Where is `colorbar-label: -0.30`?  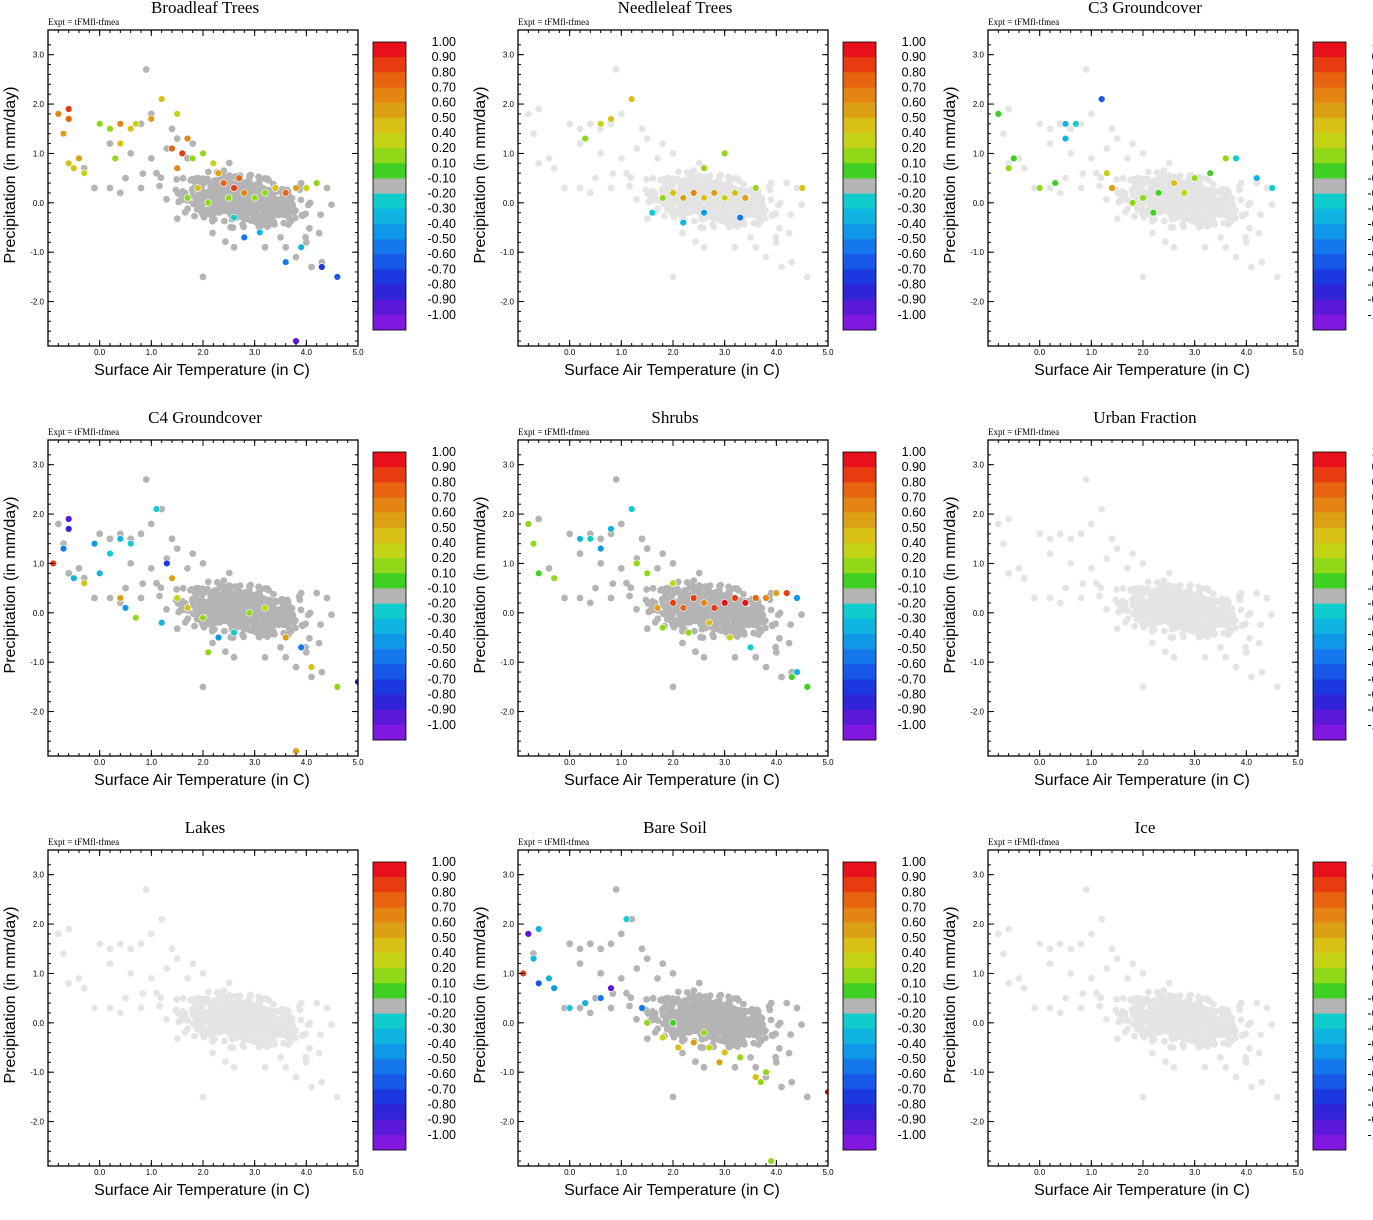
colorbar-label: -0.30 is located at coordinates (912, 619).